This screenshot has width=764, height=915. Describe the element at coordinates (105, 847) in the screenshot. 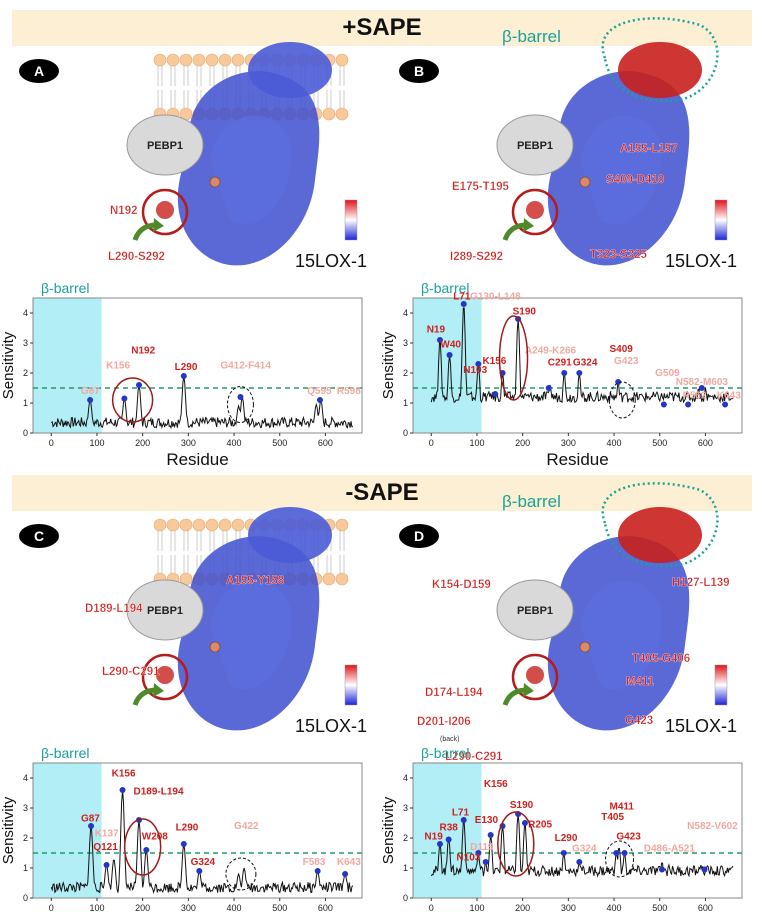

I see `peak-label: Q121` at that location.